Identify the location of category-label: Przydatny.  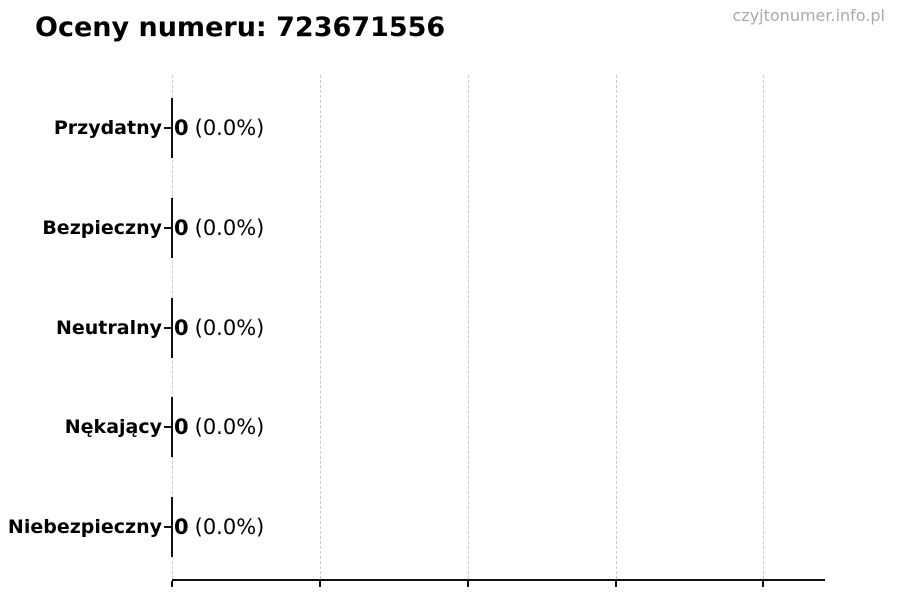
(107, 128).